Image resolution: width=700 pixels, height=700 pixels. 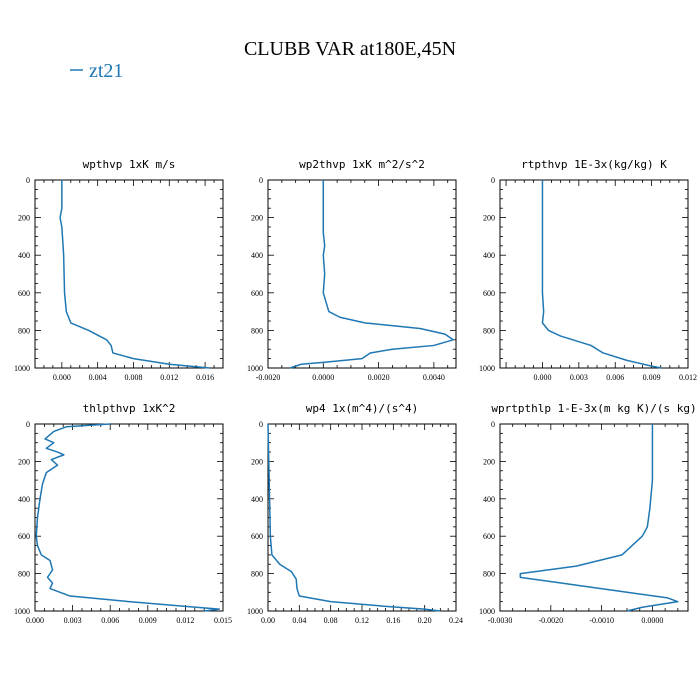 I want to click on panel-title: wpthvp 1xK m/s, so click(x=129, y=164).